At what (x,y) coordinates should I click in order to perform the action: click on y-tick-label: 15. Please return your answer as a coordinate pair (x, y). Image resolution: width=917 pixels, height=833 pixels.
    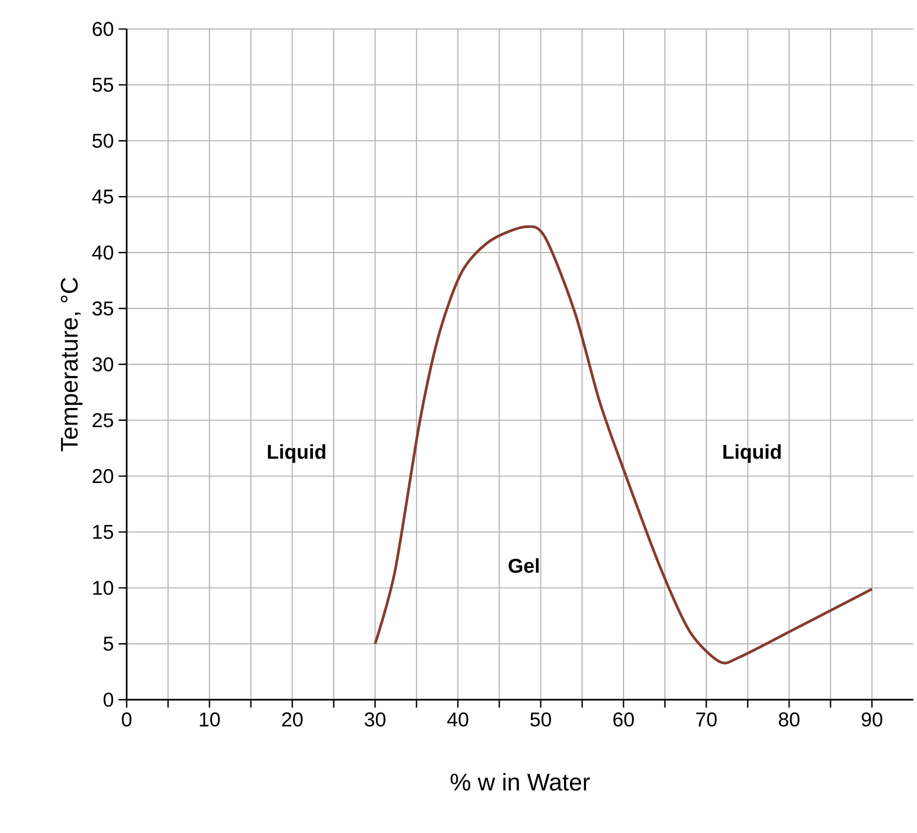
    Looking at the image, I should click on (103, 532).